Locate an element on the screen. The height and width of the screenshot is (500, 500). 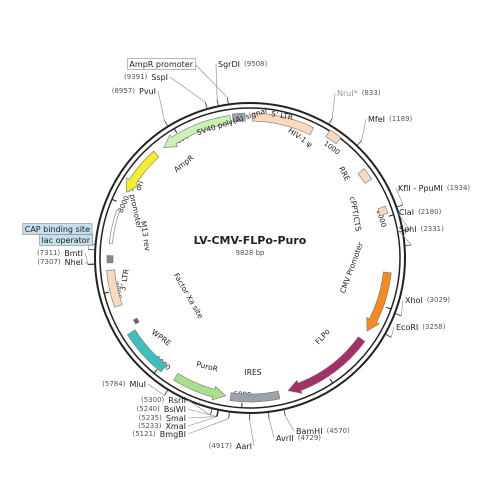
site-position: (5233) is located at coordinates (150, 426).